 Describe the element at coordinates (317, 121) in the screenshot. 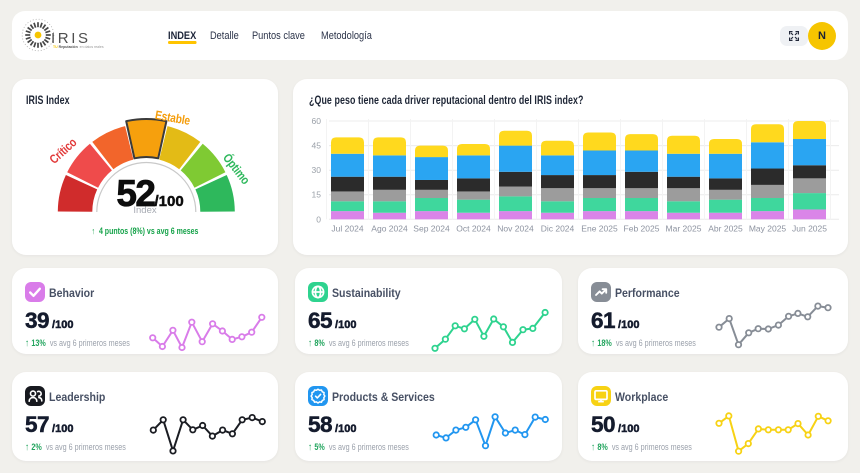

I see `svg-text: 60` at that location.